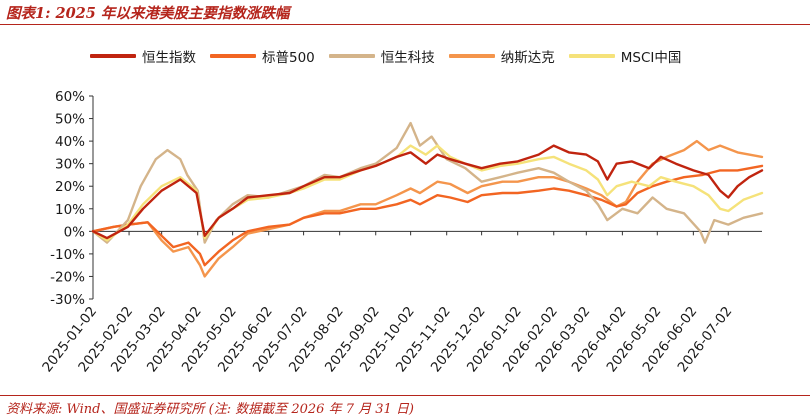 The width and height of the screenshot is (810, 419). What do you see at coordinates (67, 255) in the screenshot?
I see `y-tick-label: -10%` at bounding box center [67, 255].